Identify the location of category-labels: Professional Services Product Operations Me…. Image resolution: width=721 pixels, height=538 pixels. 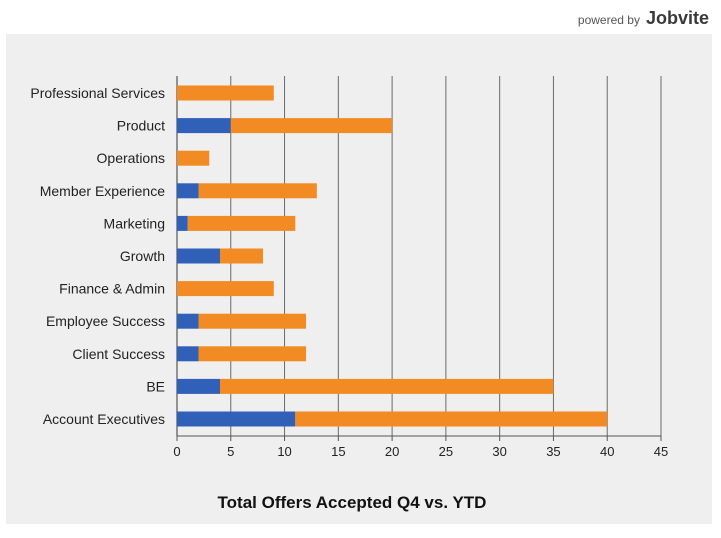
(97, 256).